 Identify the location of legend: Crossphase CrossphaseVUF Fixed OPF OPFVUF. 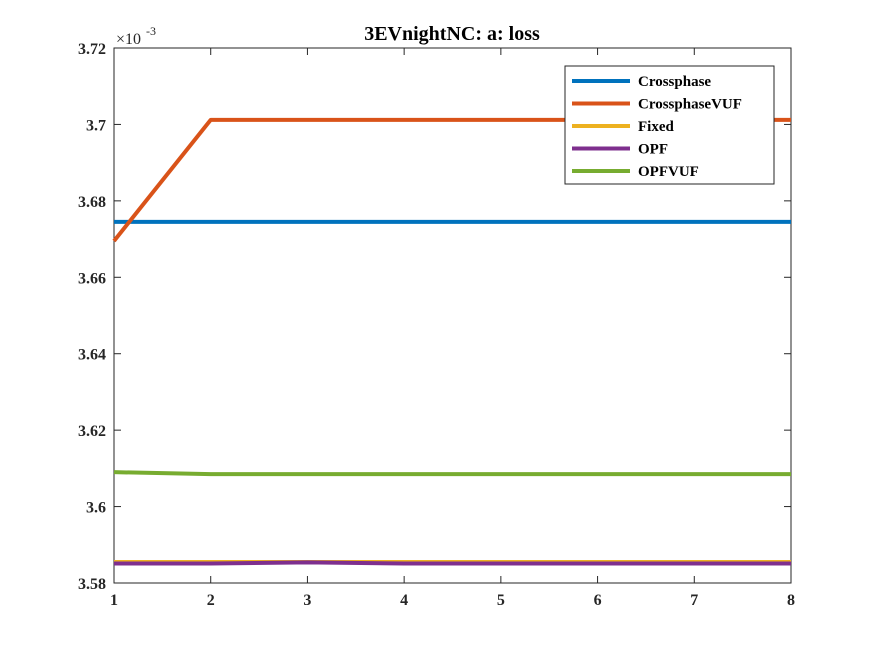
(669, 125).